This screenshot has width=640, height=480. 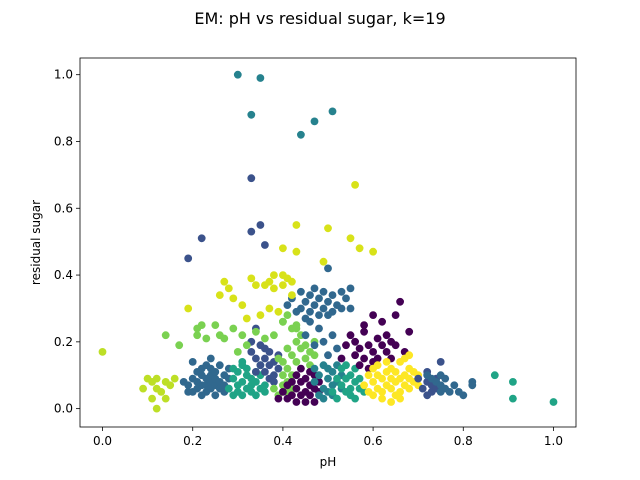 I want to click on y-tick-label: 0.4, so click(x=63, y=275).